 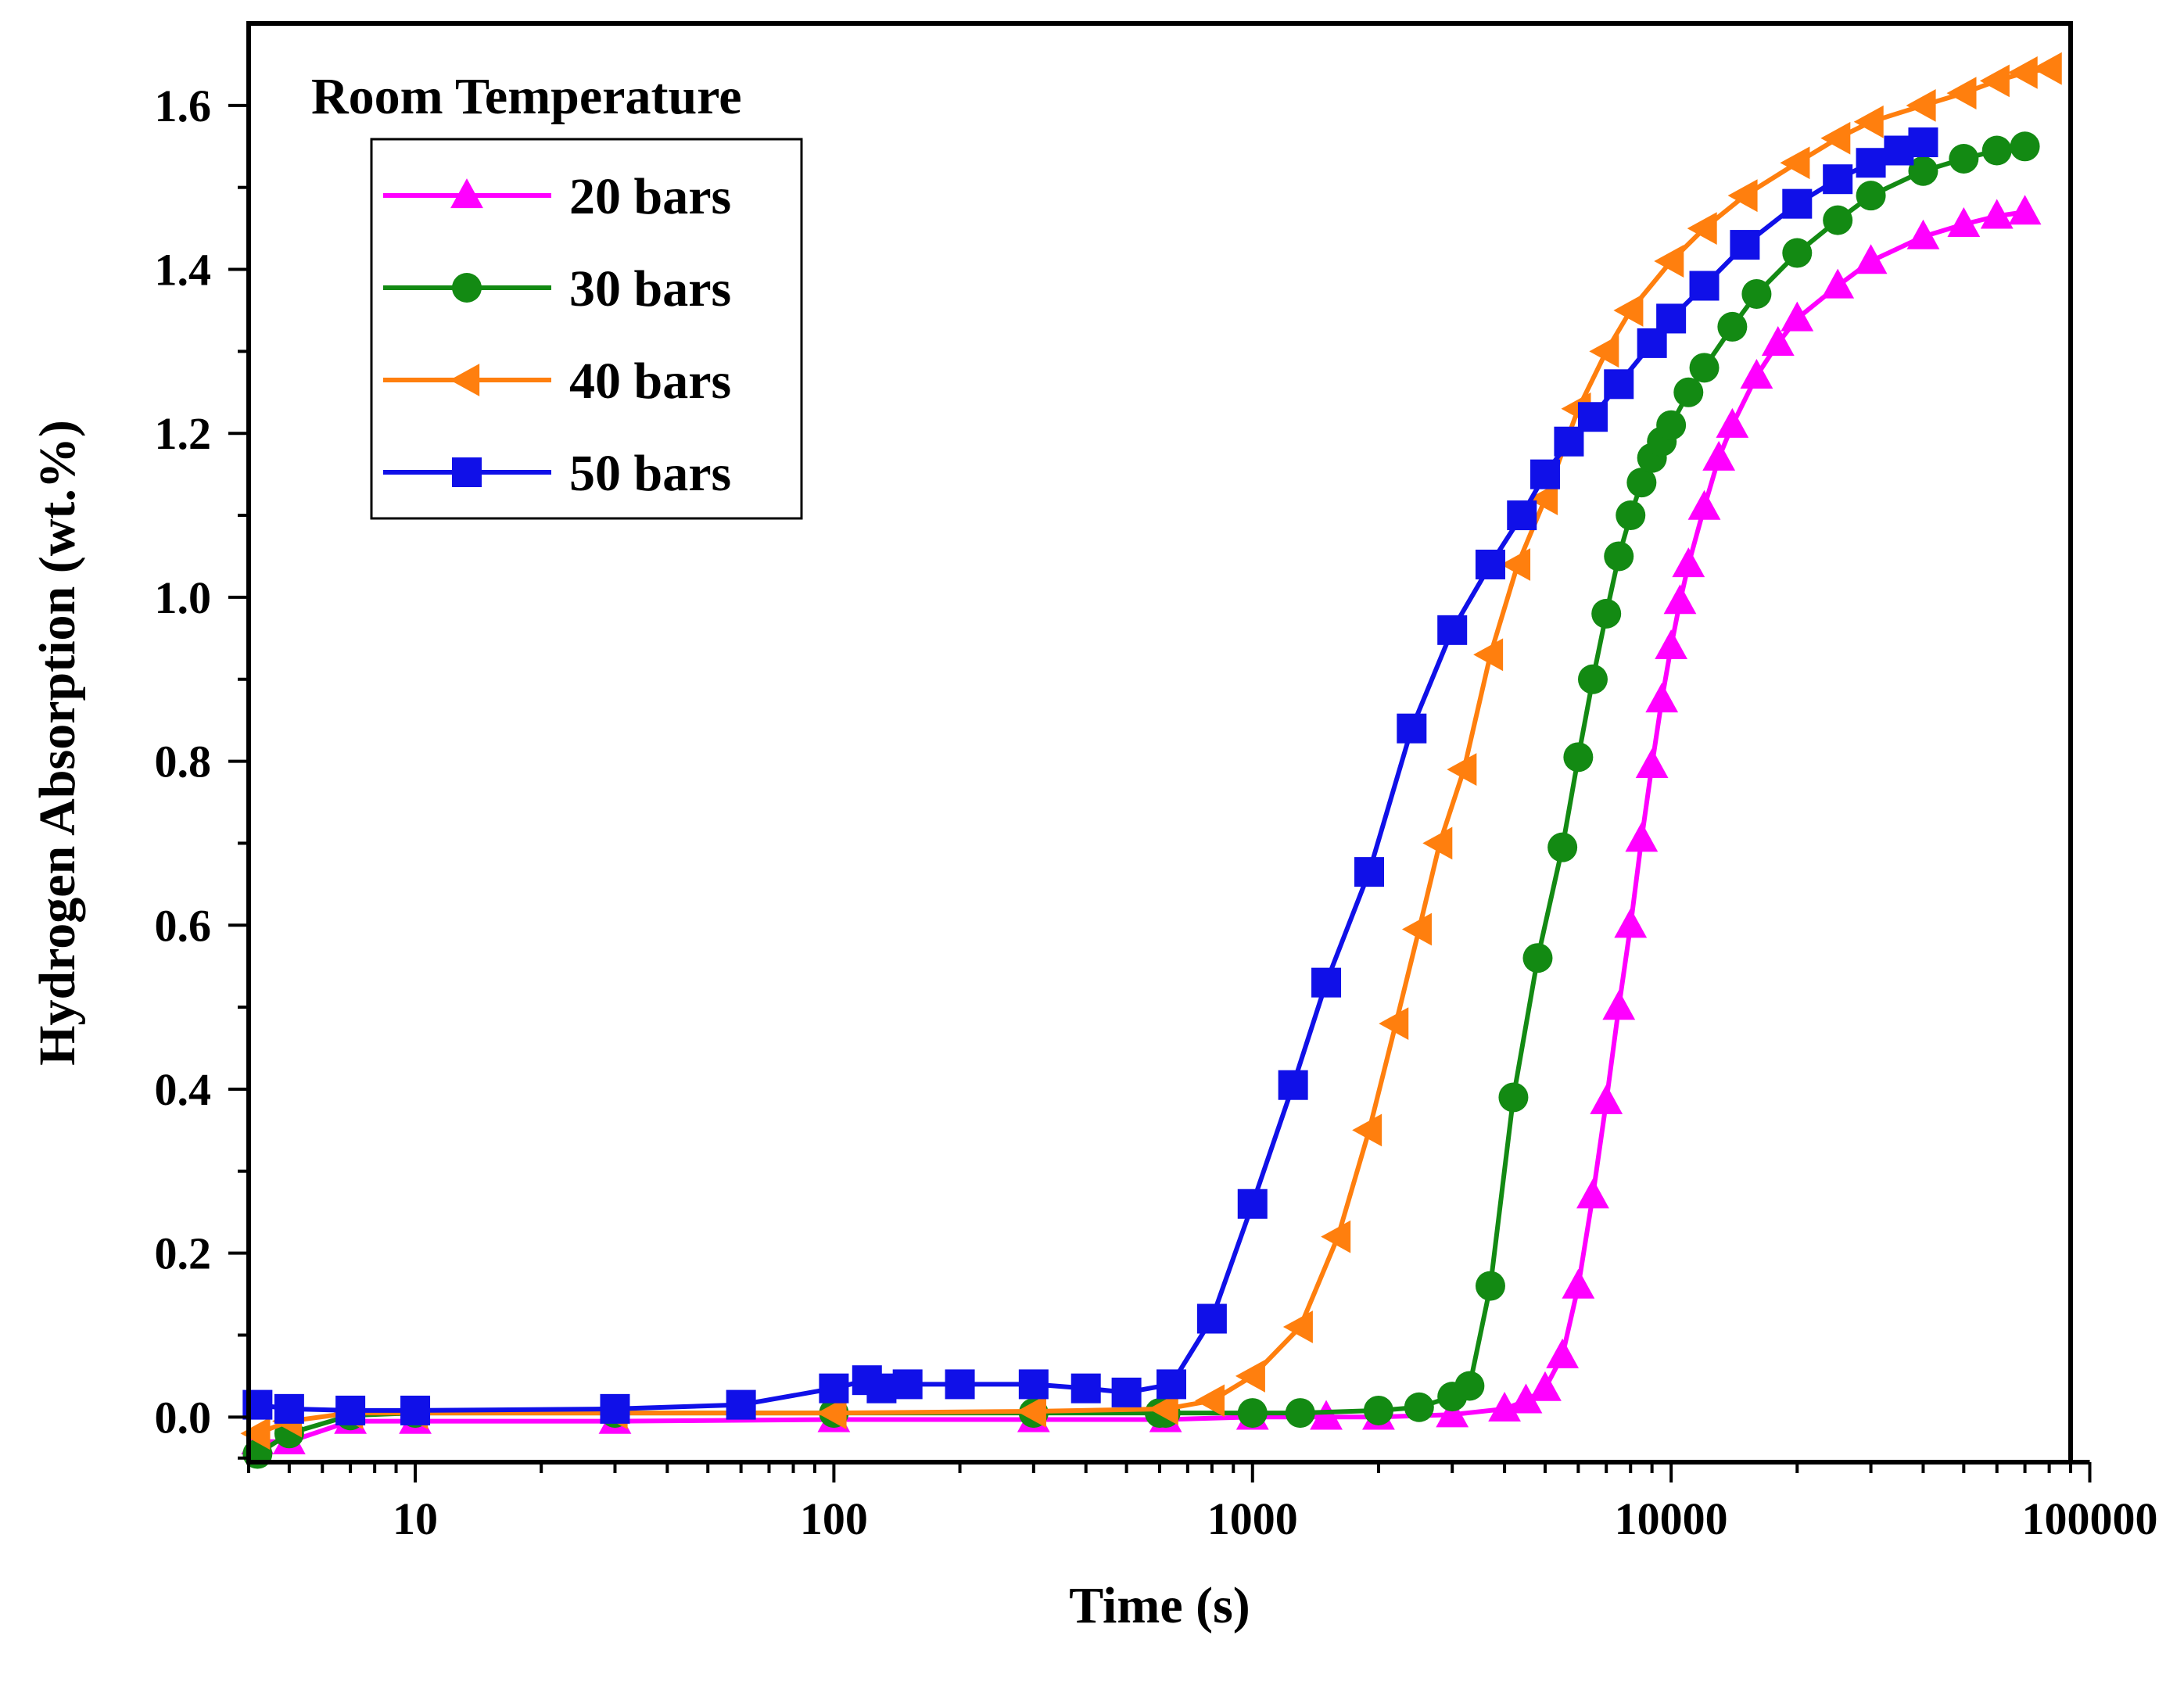 What do you see at coordinates (183, 1418) in the screenshot?
I see `y-tick-label: 0.0` at bounding box center [183, 1418].